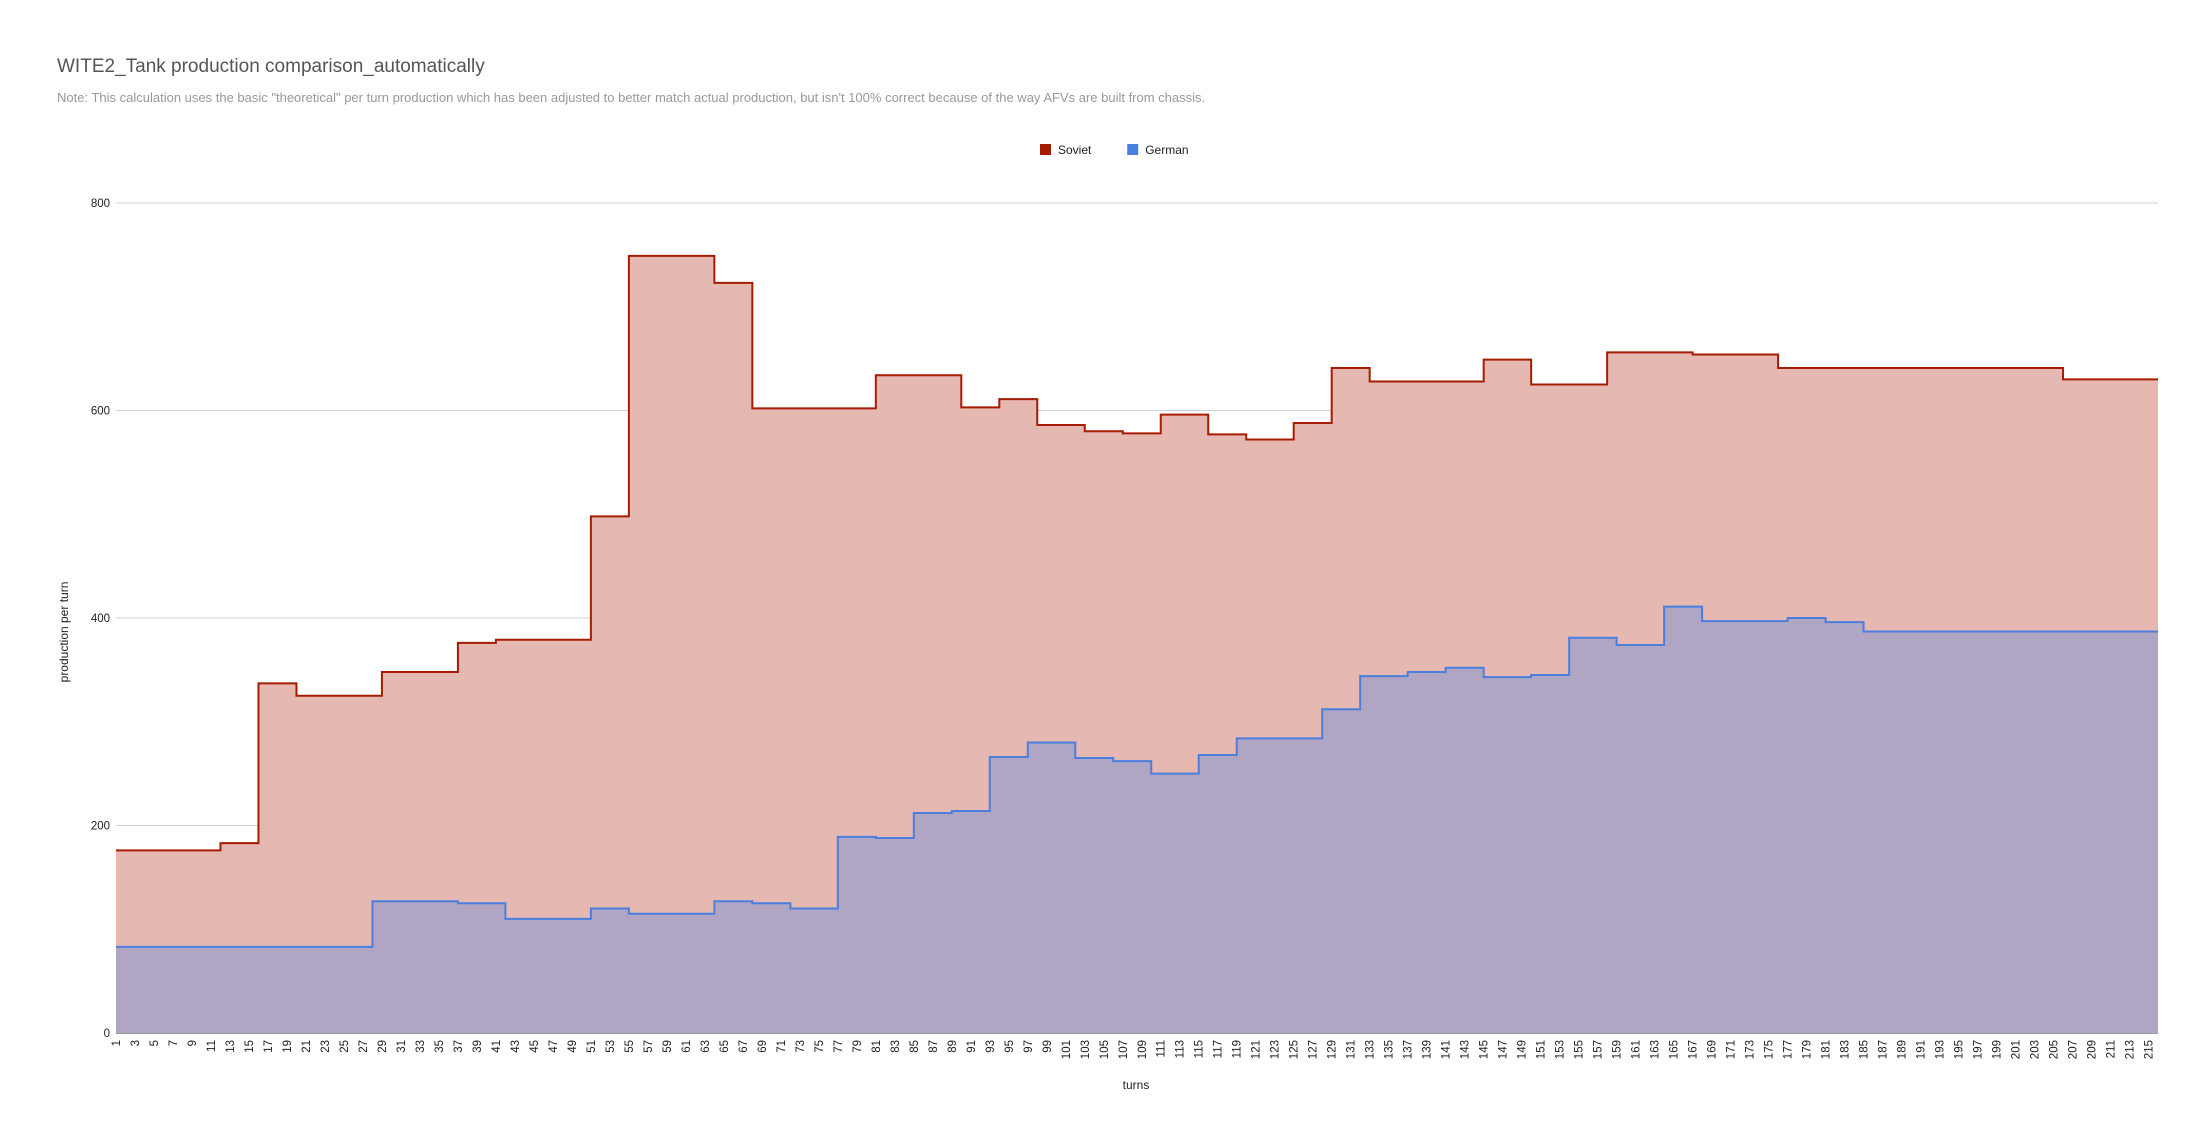 This screenshot has height=1147, width=2206. I want to click on x-tick-label: 59, so click(668, 1046).